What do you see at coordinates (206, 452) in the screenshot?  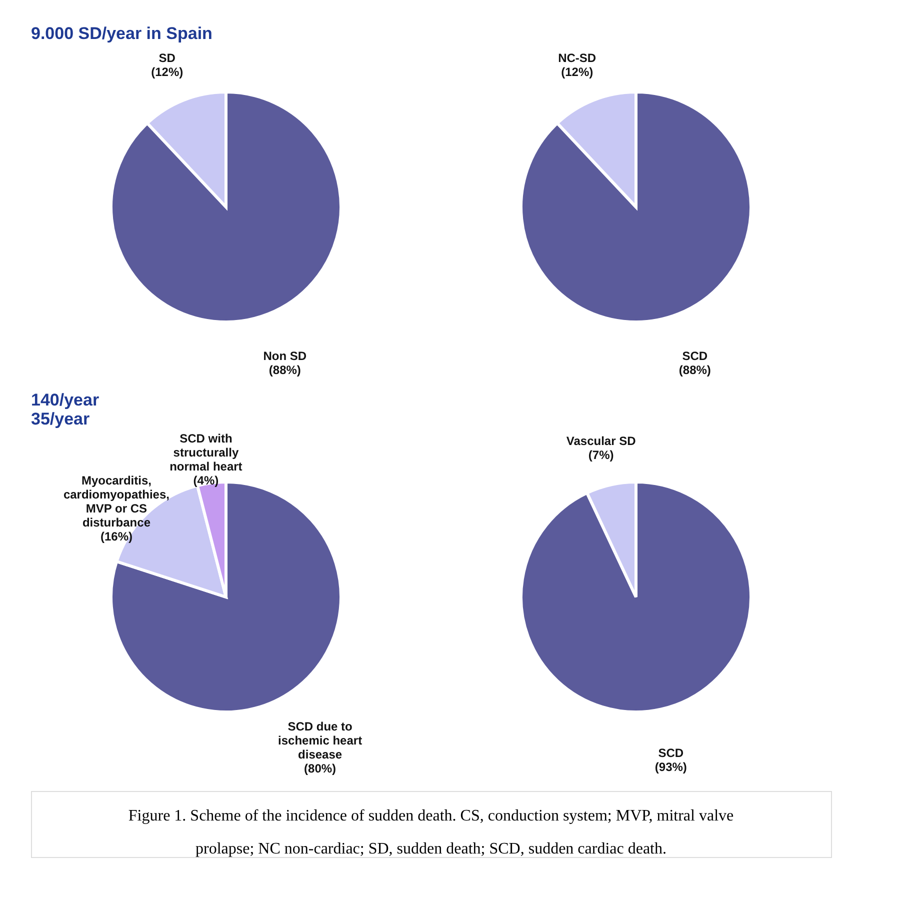 I see `slice-label: SCD with structurally normal heart` at bounding box center [206, 452].